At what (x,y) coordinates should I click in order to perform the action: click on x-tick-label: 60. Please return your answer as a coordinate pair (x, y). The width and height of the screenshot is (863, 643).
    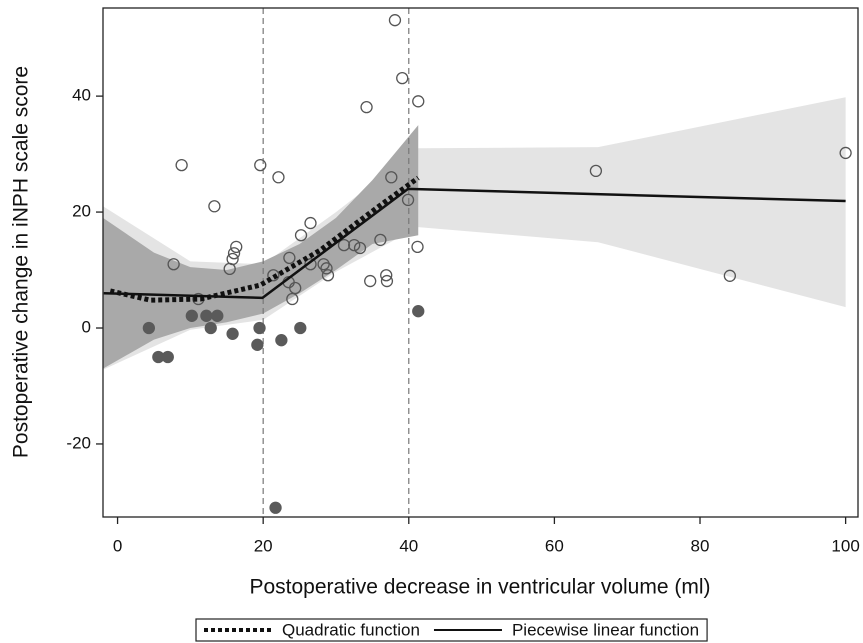
    Looking at the image, I should click on (554, 545).